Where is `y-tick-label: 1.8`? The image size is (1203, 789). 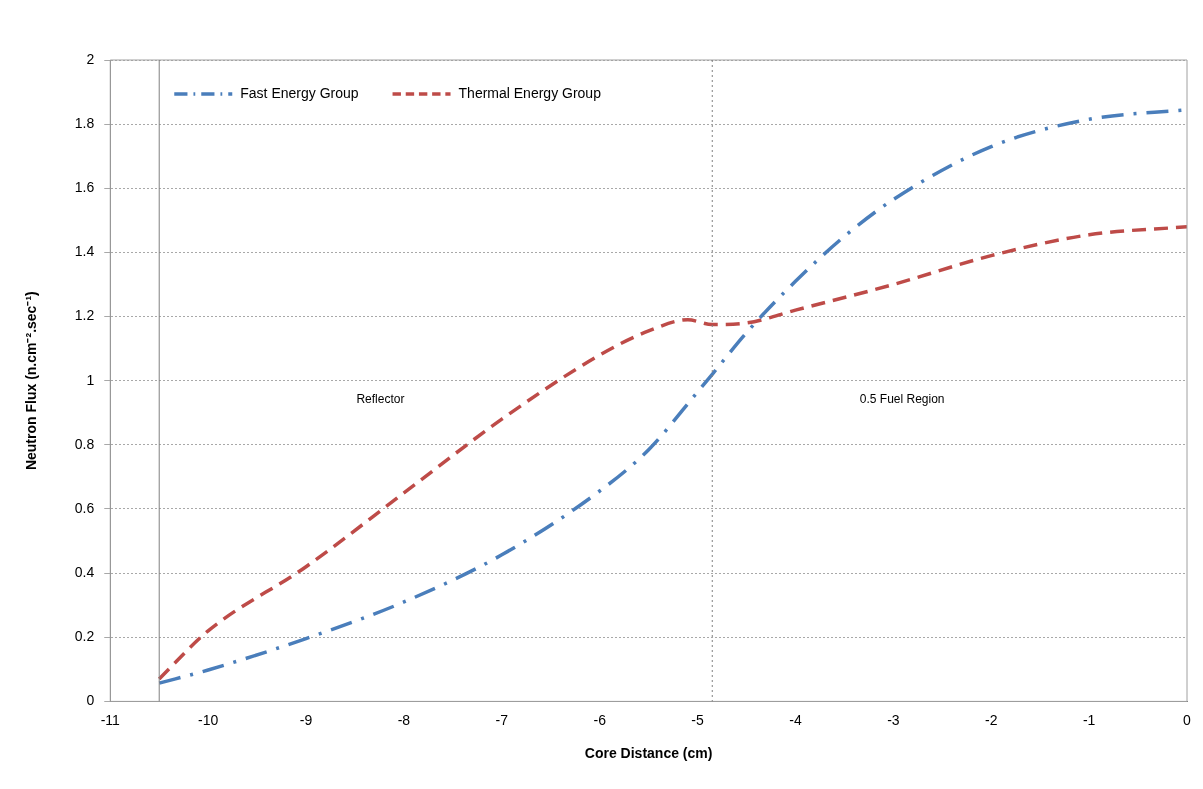 y-tick-label: 1.8 is located at coordinates (84, 123).